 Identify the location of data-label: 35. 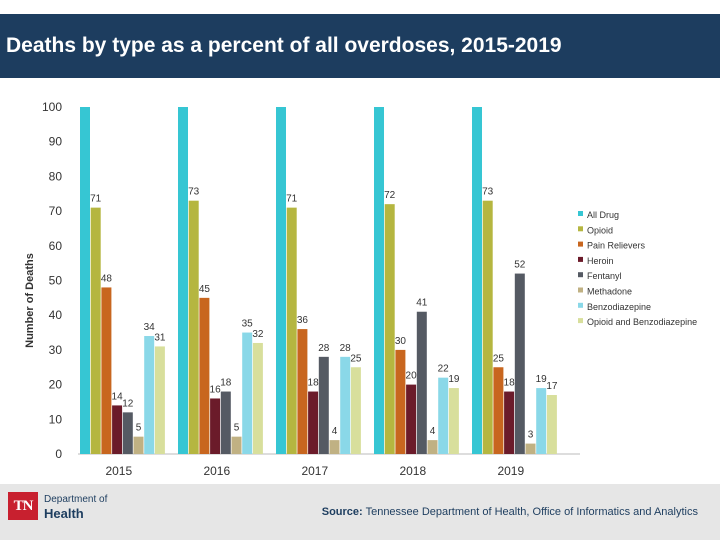
(248, 324).